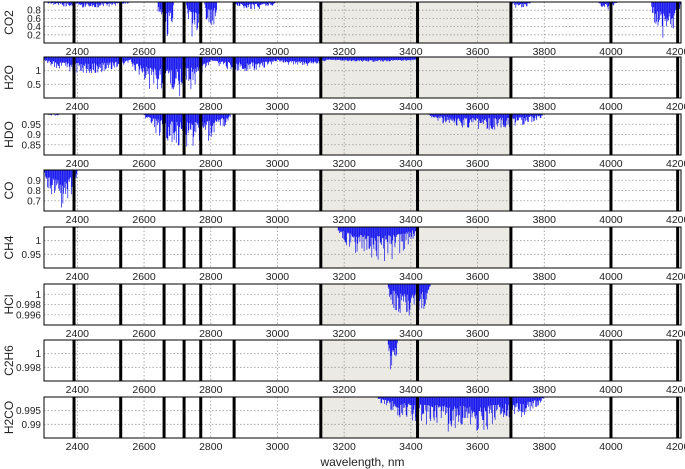 Image resolution: width=685 pixels, height=469 pixels. What do you see at coordinates (361, 462) in the screenshot?
I see `x-axis-label: wavelength, nm` at bounding box center [361, 462].